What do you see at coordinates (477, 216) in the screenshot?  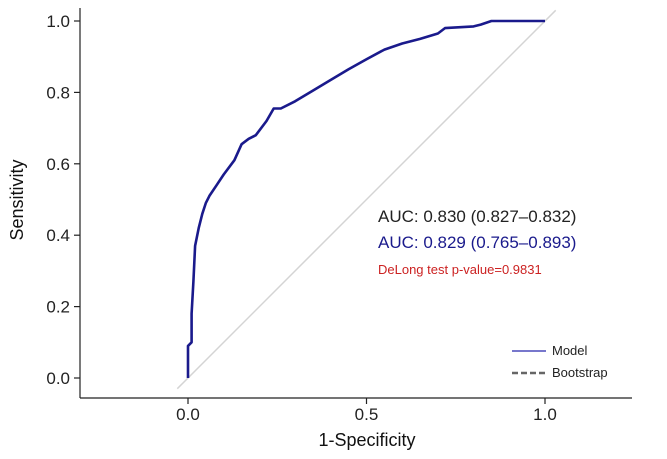 I see `auc-reference-label: AUC: 0.830 (0.827–0.832)` at bounding box center [477, 216].